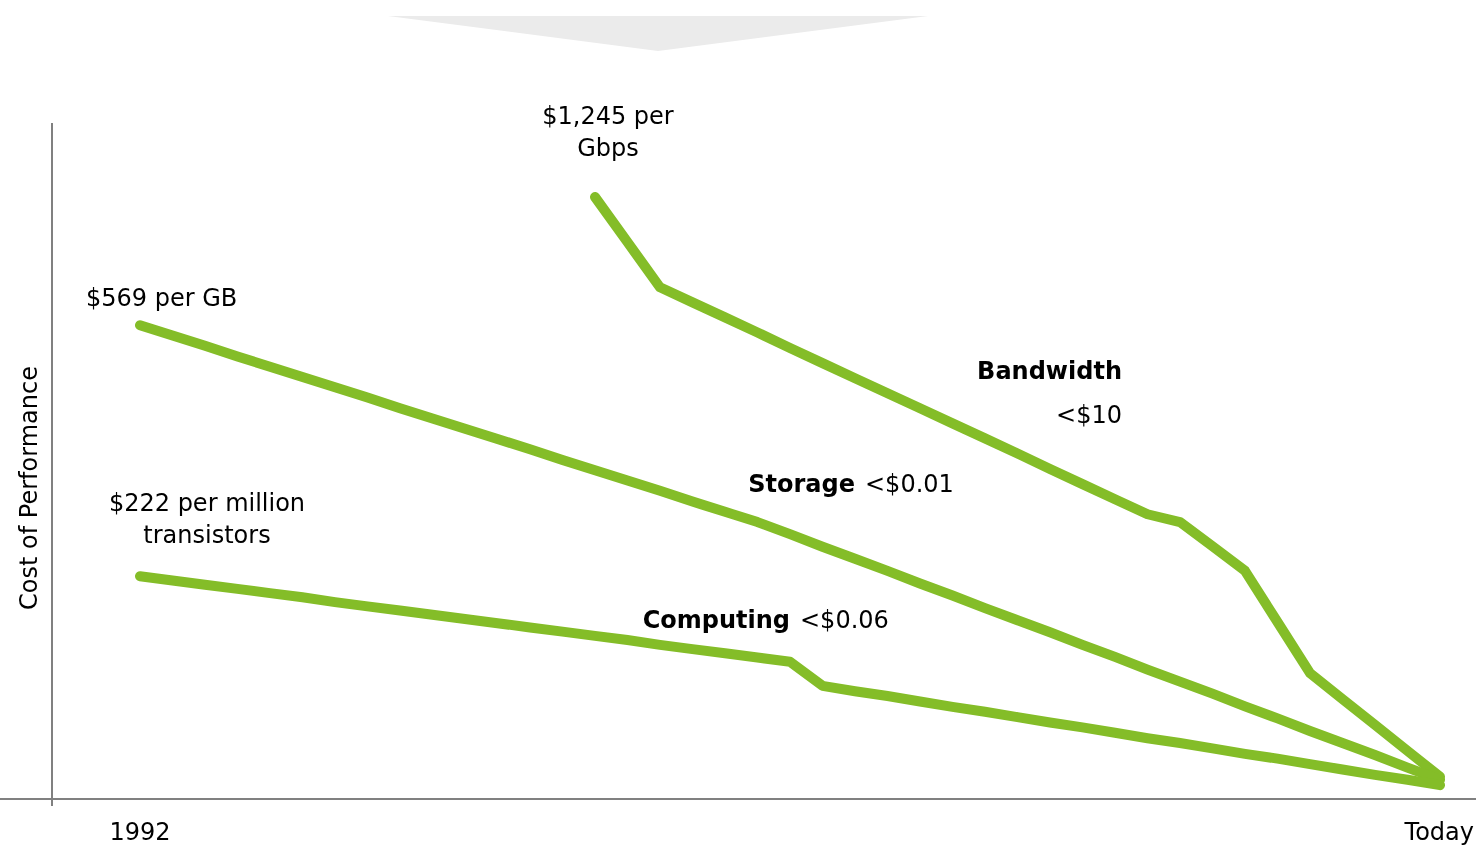  Describe the element at coordinates (1049, 371) in the screenshot. I see `series-label: Bandwidth` at that location.